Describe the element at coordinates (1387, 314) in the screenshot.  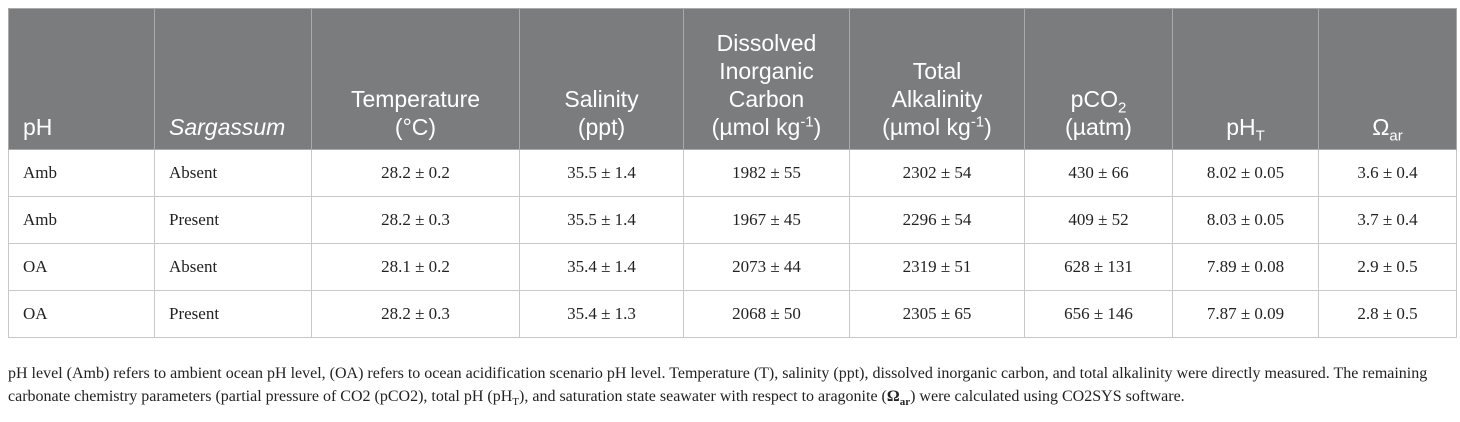
I see `cell-omega-ar: 2.8 ± 0.5` at that location.